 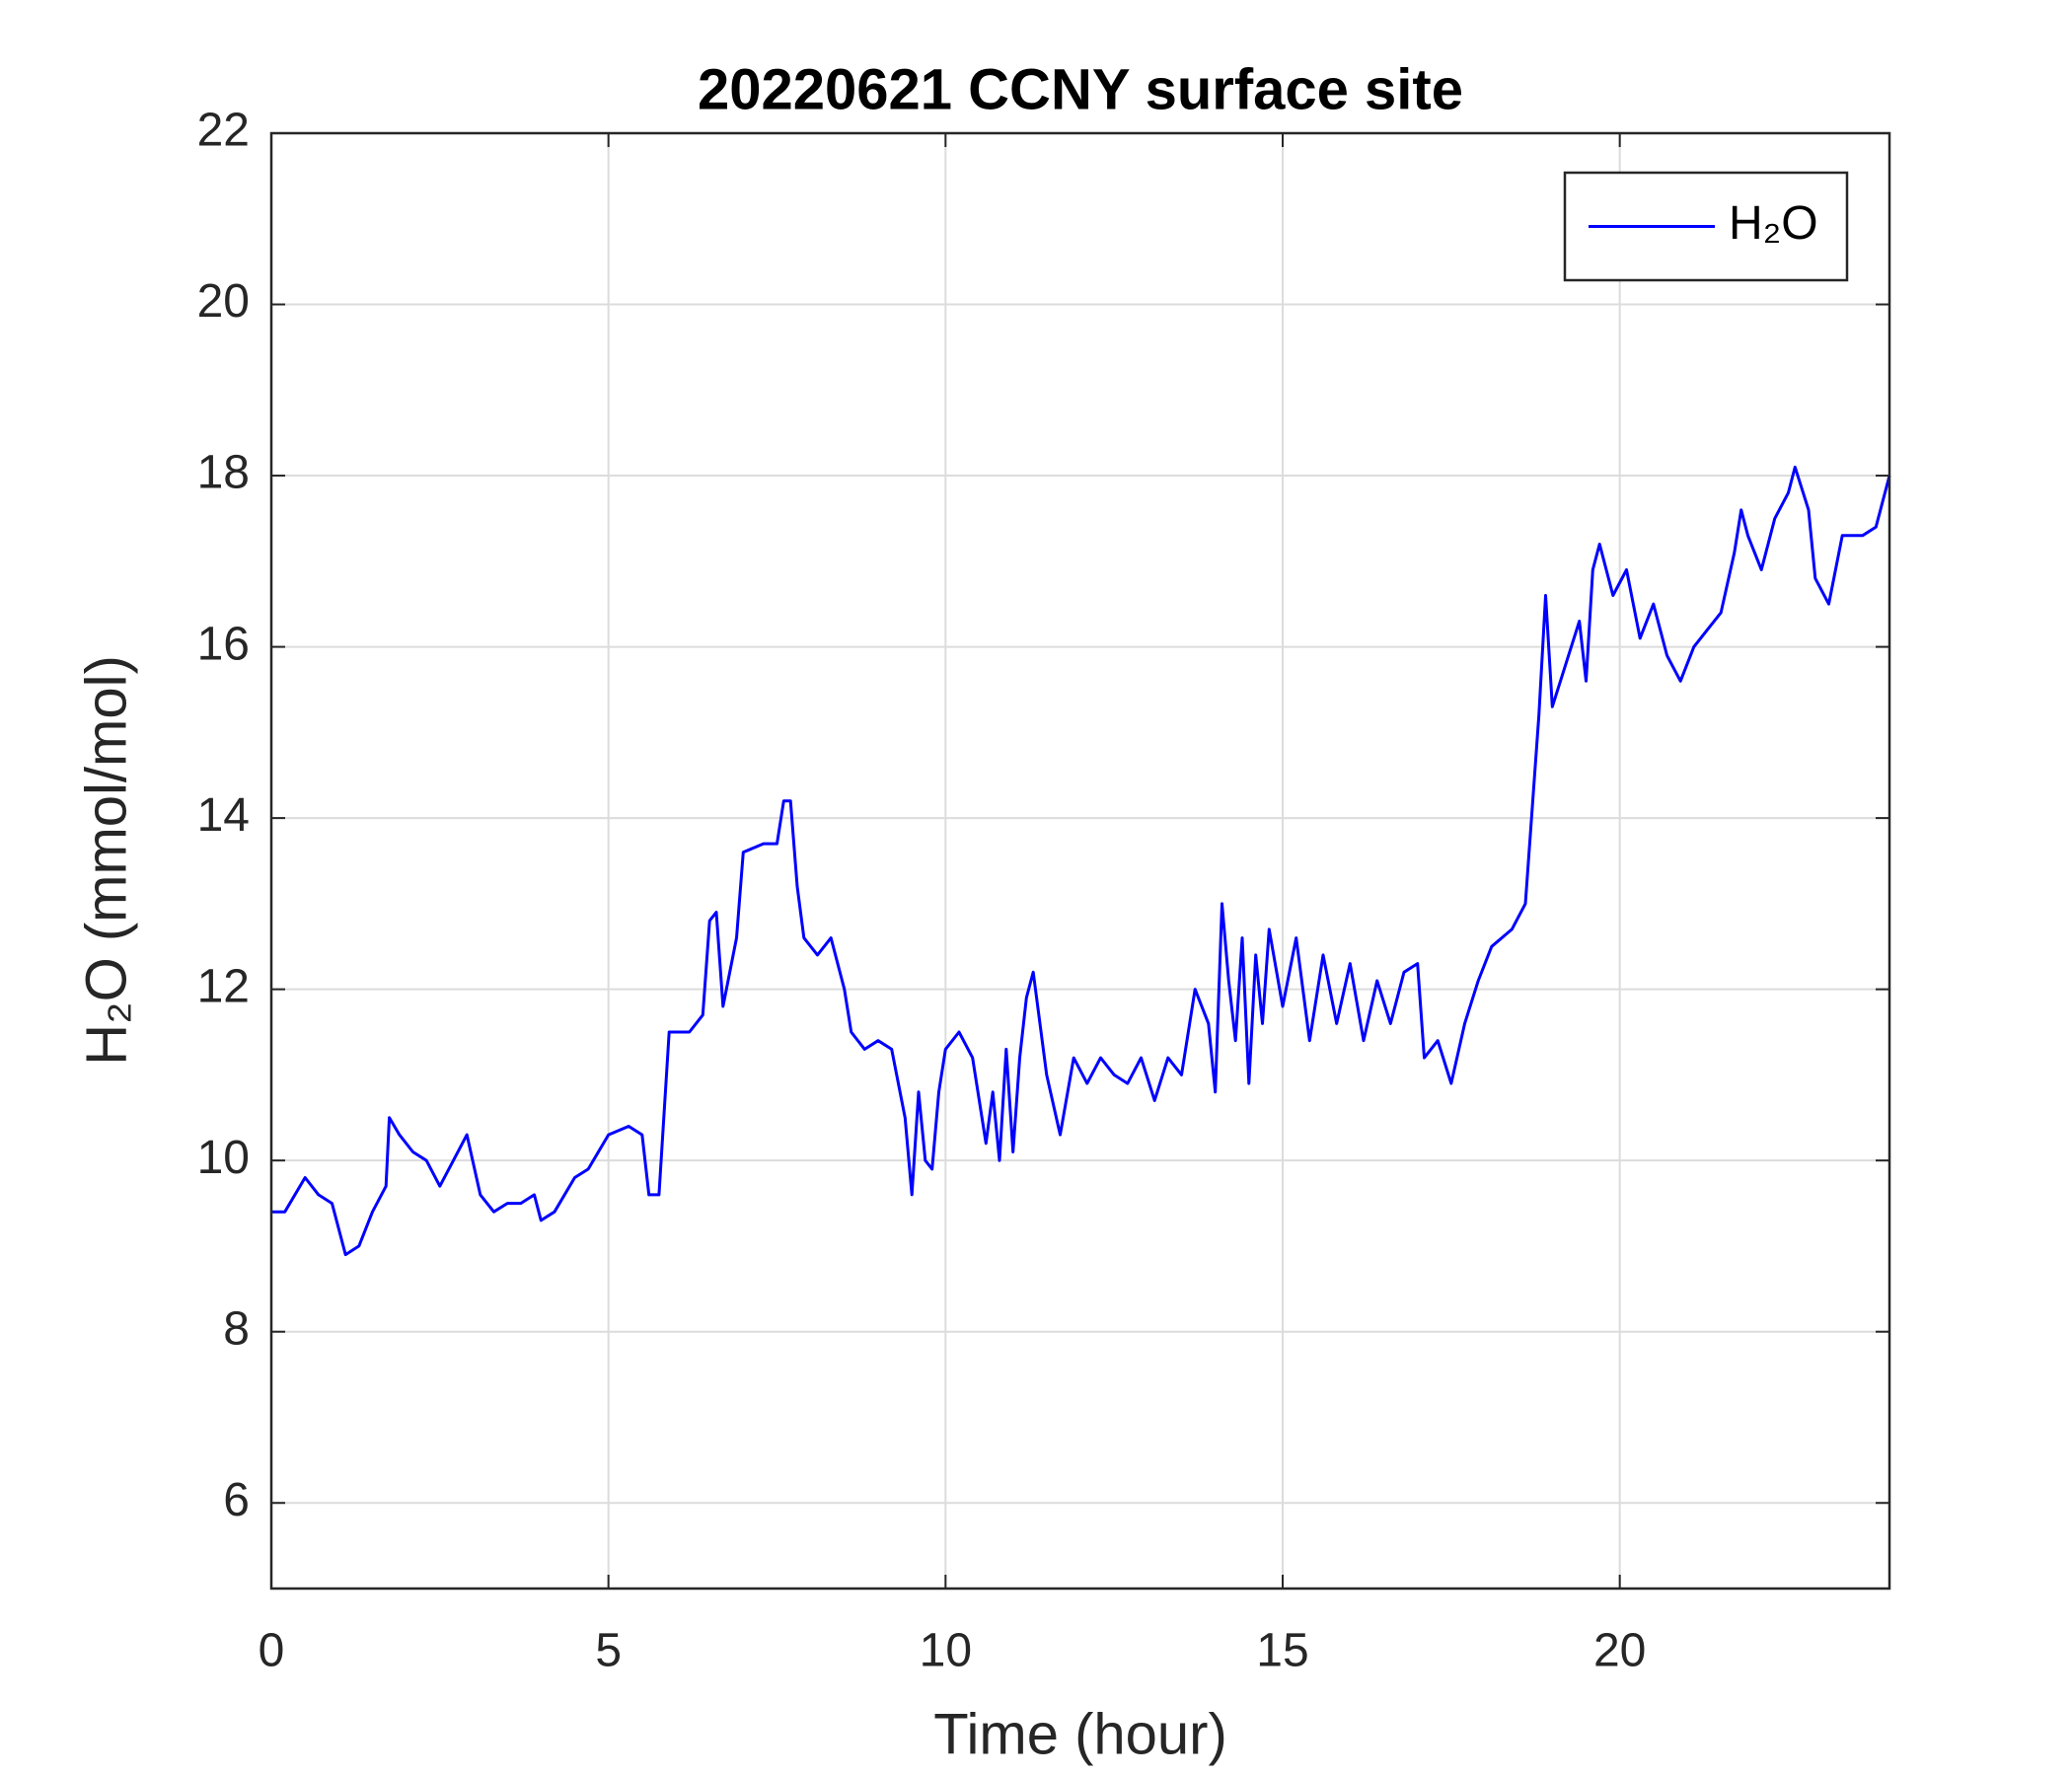 What do you see at coordinates (224, 1158) in the screenshot?
I see `y-tick-label: 10` at bounding box center [224, 1158].